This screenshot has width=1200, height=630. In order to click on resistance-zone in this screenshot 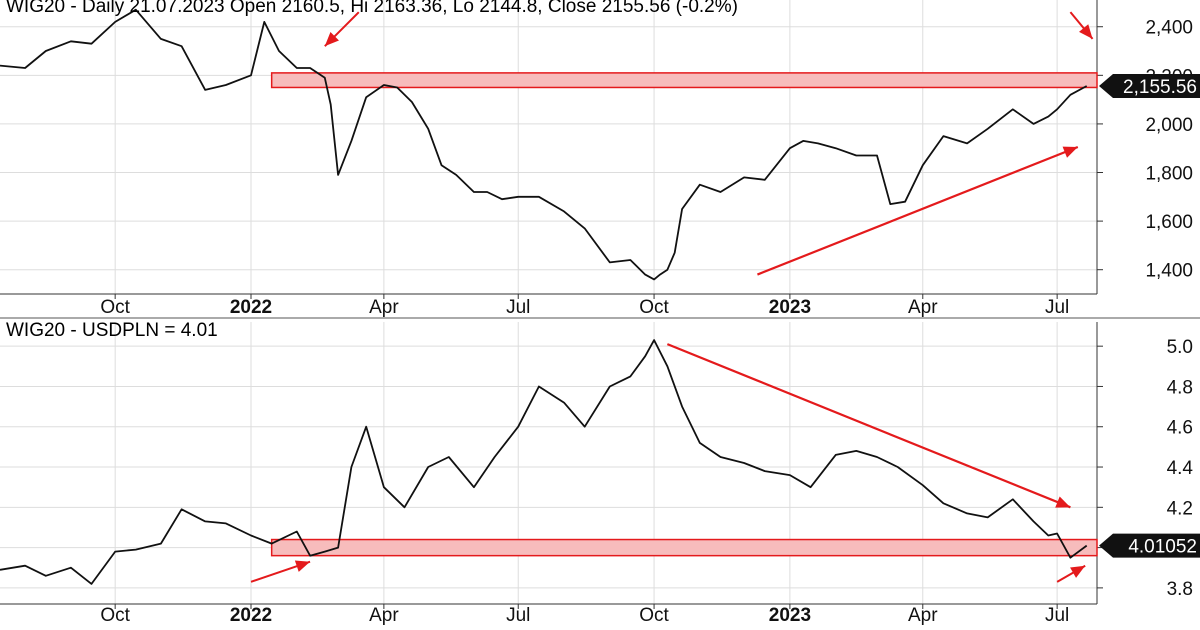, I will do `click(684, 80)`.